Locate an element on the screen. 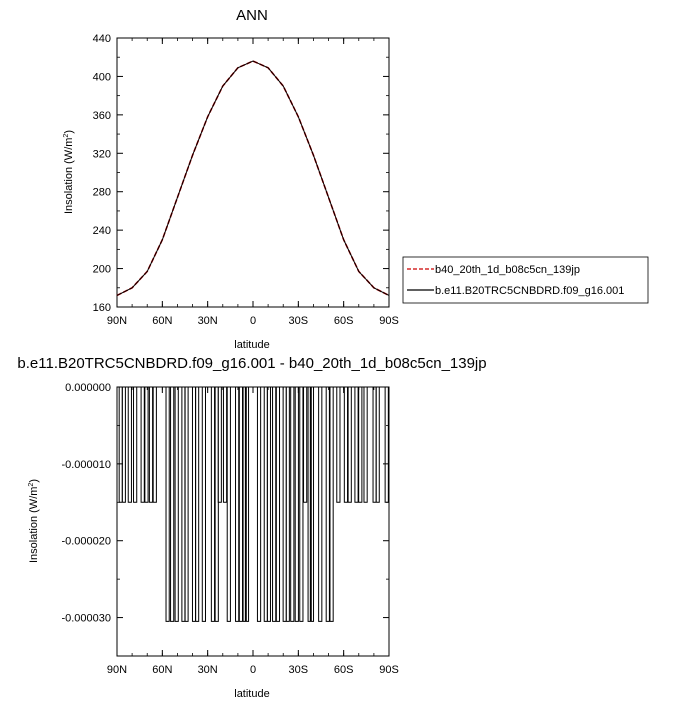 This screenshot has width=697, height=708. top-y-tick-label: 160 is located at coordinates (102, 308).